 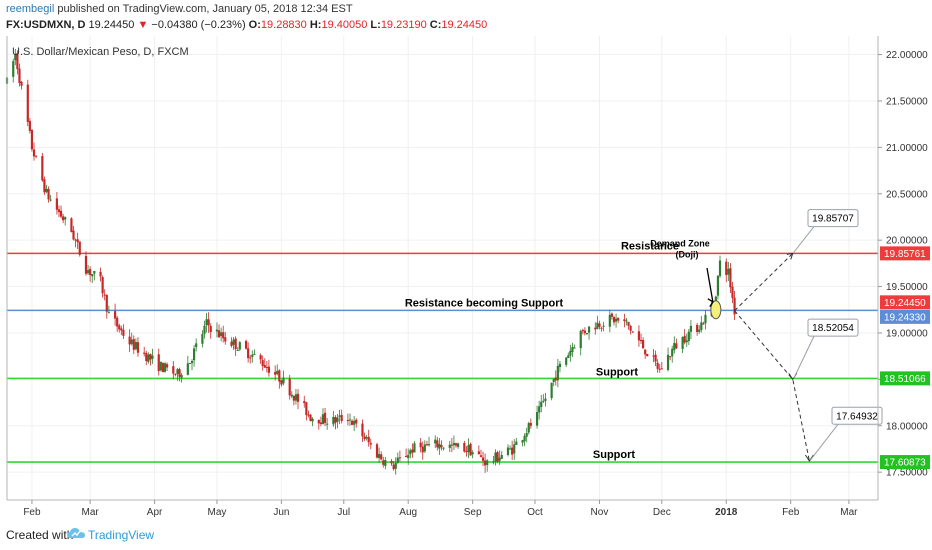 I want to click on low-label: L:, so click(x=375, y=25).